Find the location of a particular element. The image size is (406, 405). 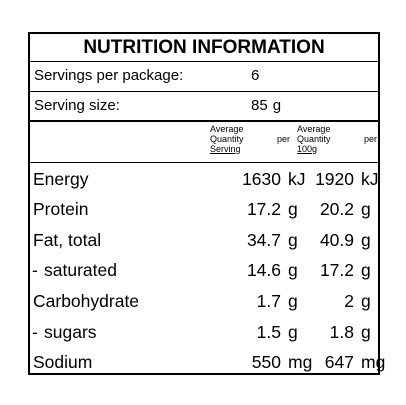

nutrient-row-protein: Protein 17.2 g 20.2 g is located at coordinates (204, 209).